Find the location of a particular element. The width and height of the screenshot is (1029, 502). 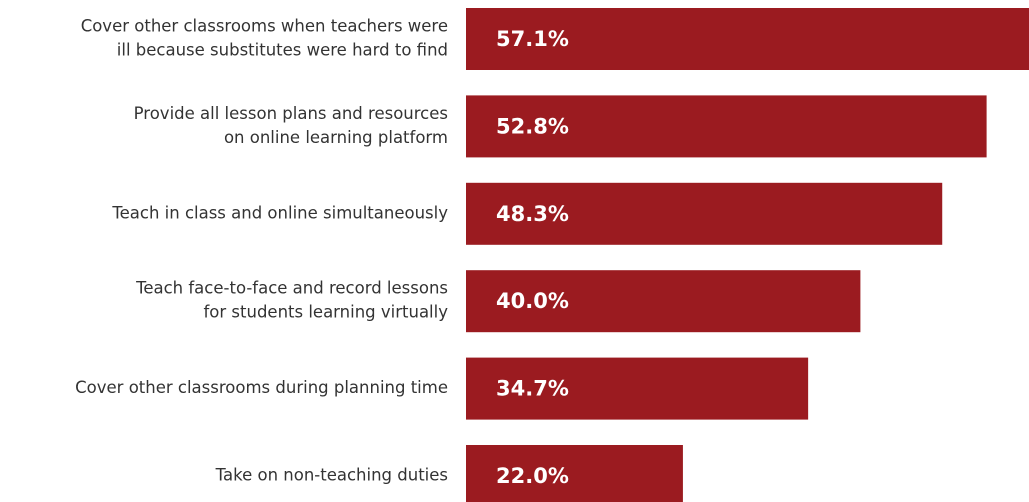

category-label: Teach in class and online simultaneously is located at coordinates (279, 212).